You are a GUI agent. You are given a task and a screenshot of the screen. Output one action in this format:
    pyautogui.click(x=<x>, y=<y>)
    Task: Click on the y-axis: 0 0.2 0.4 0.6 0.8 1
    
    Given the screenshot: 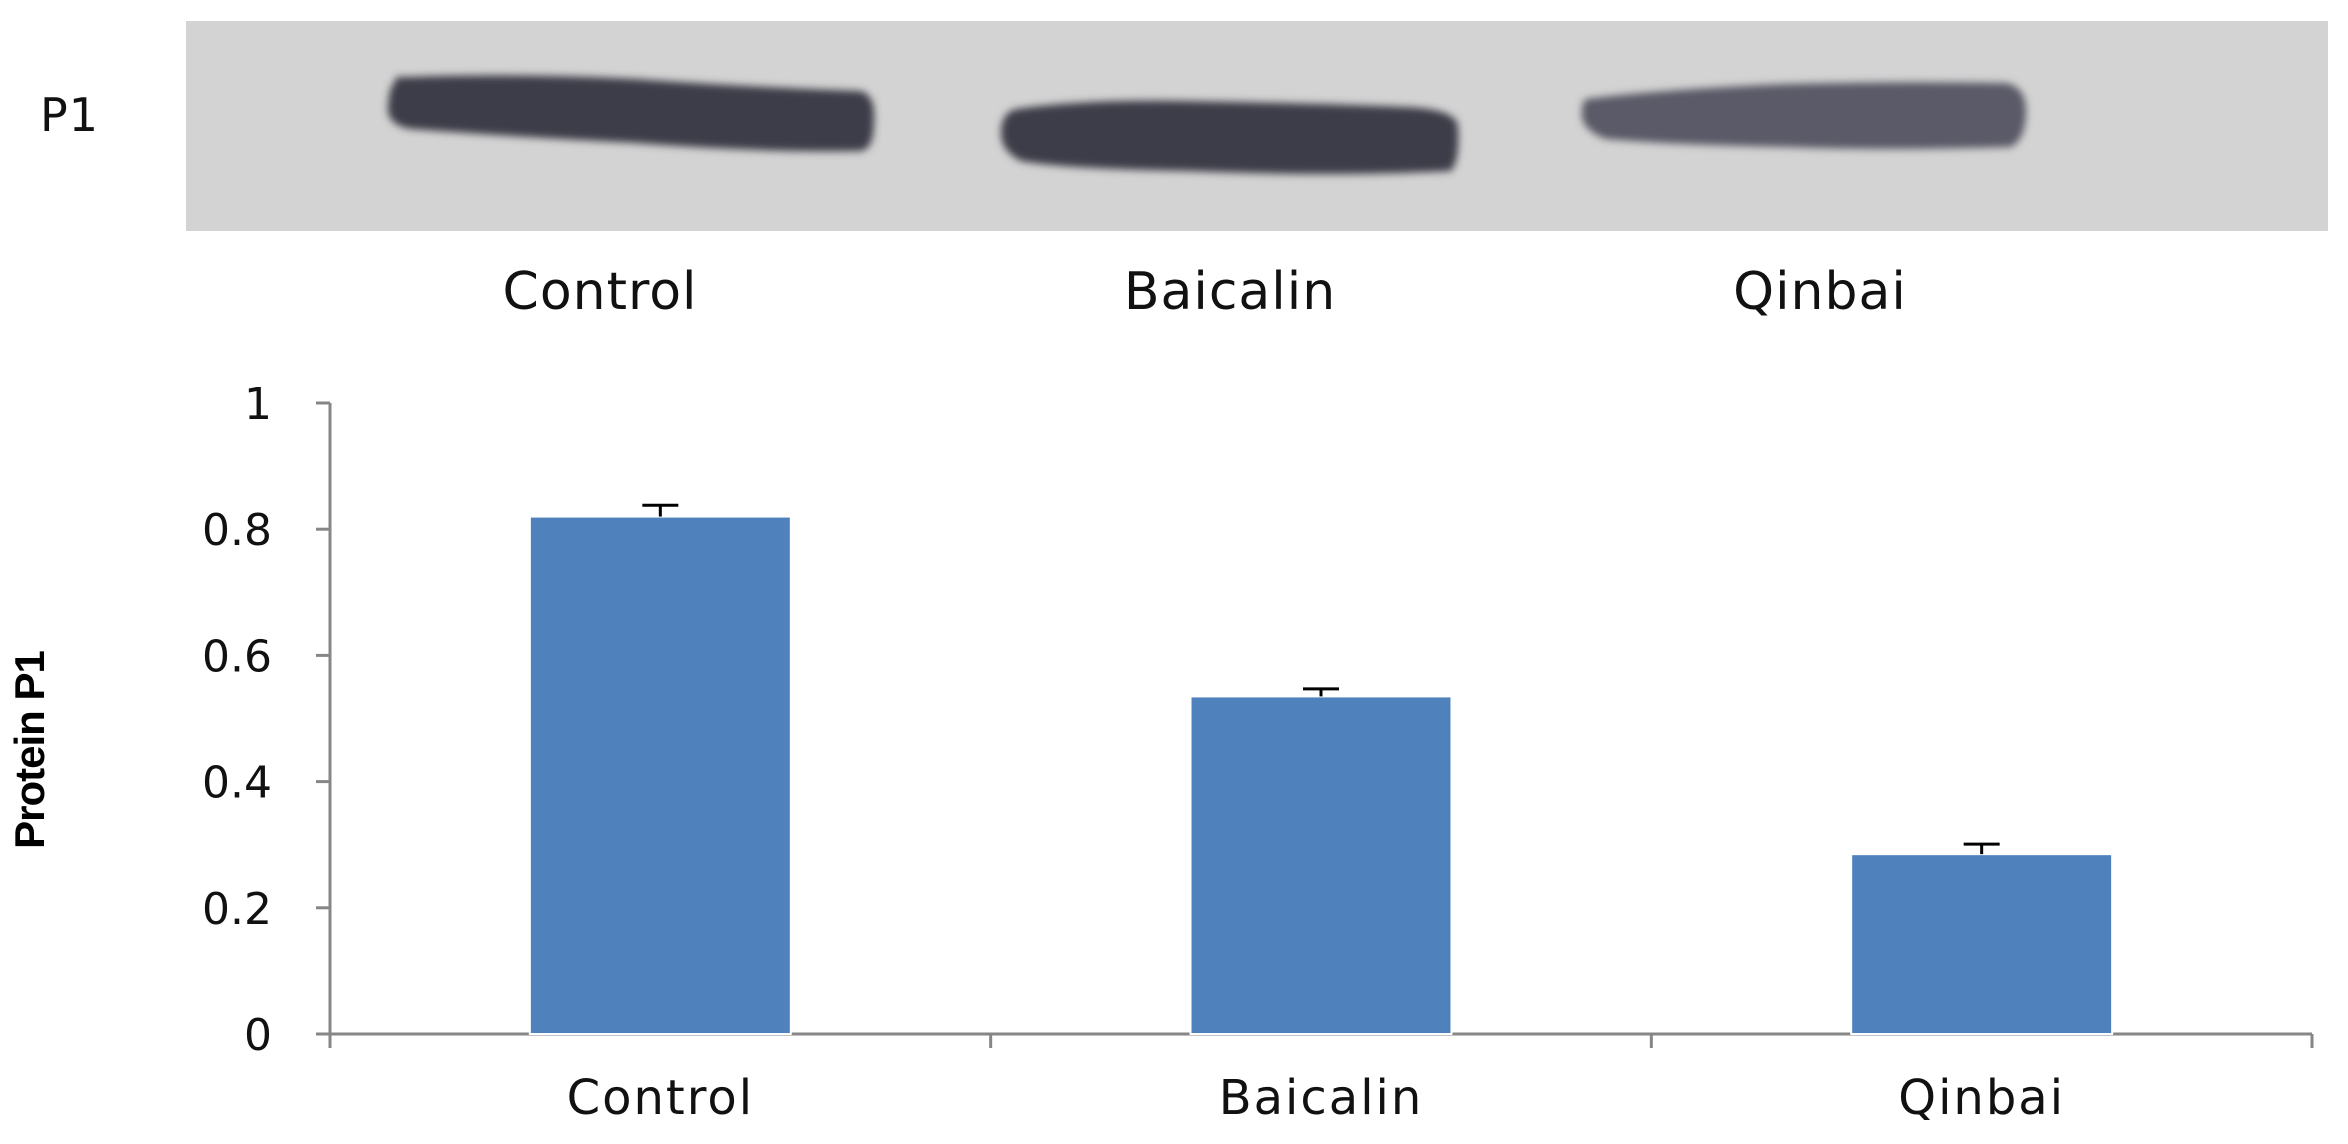 What is the action you would take?
    pyautogui.click(x=267, y=720)
    